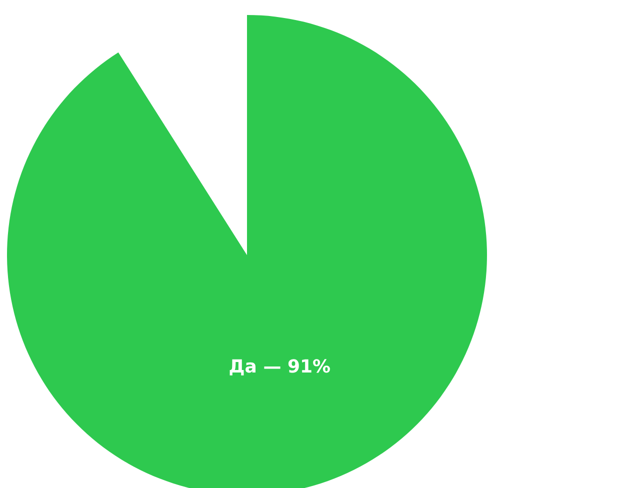  I want to click on slice-label: Да — 91%, so click(279, 367).